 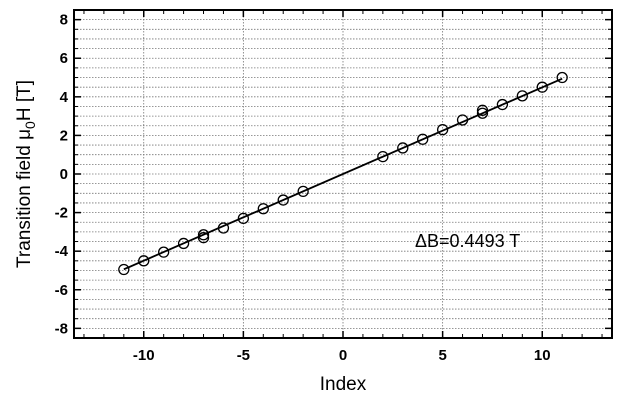 I want to click on y-tick-label: 8, so click(x=64, y=20).